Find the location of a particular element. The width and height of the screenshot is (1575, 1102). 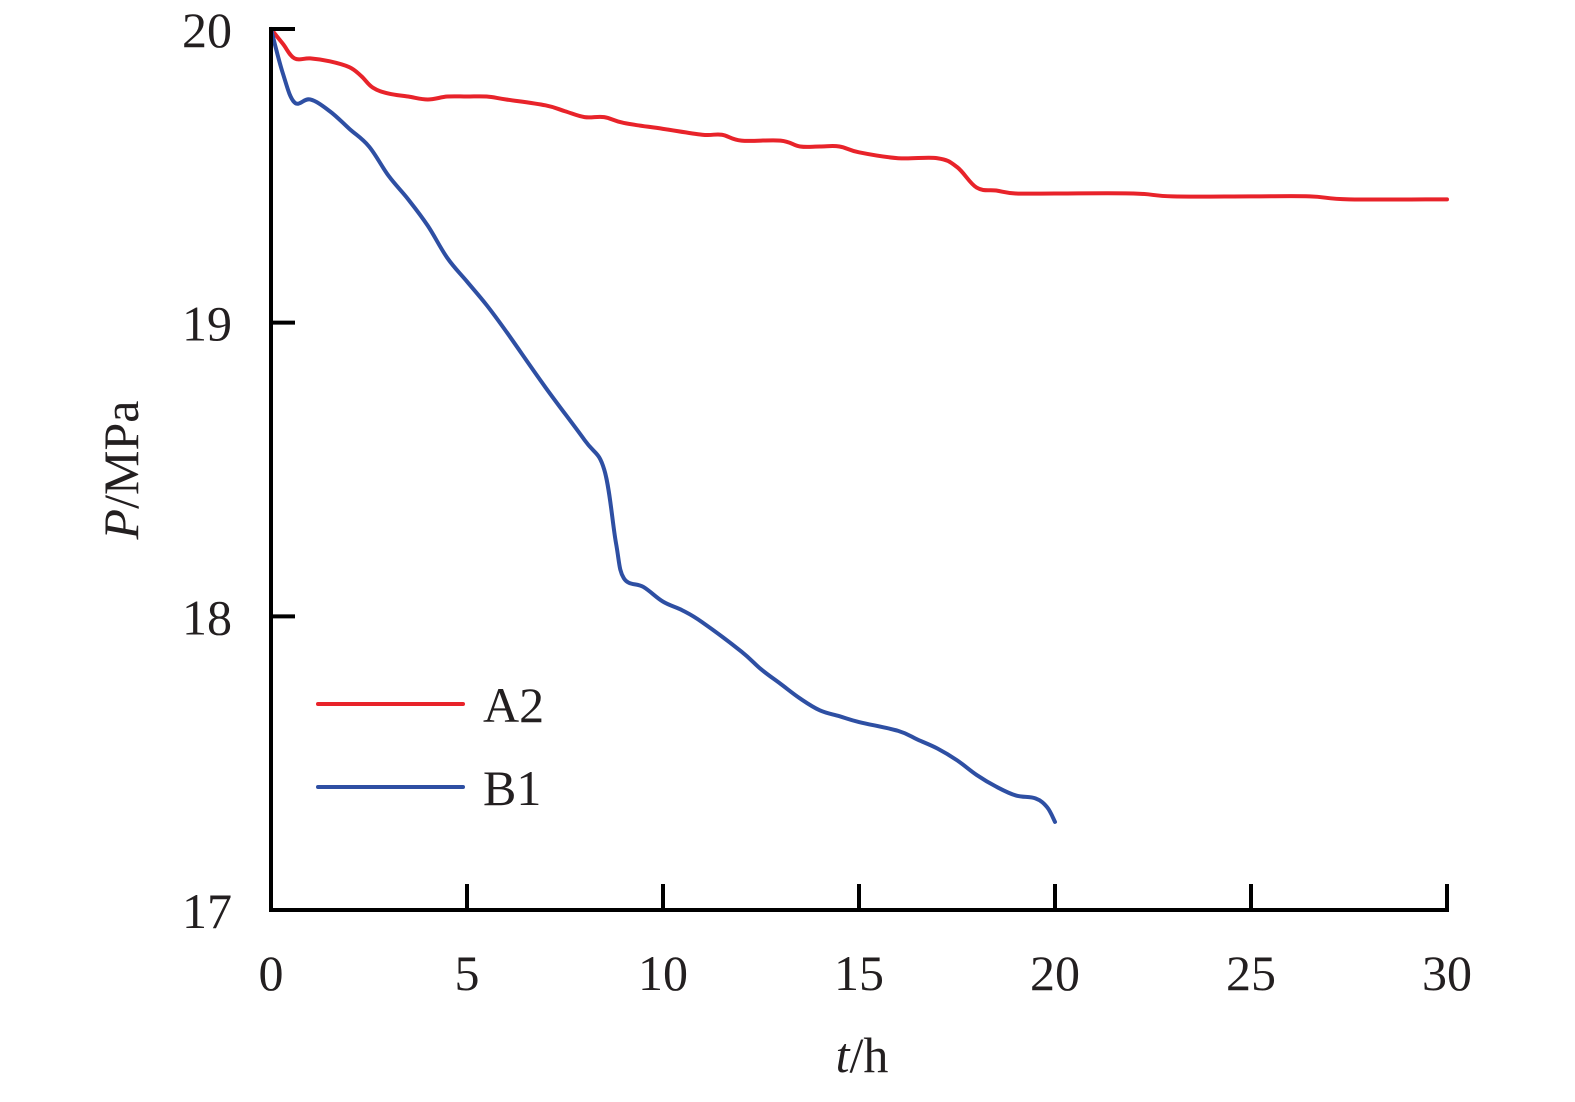

x-axis-title-italic: t is located at coordinates (843, 1055).